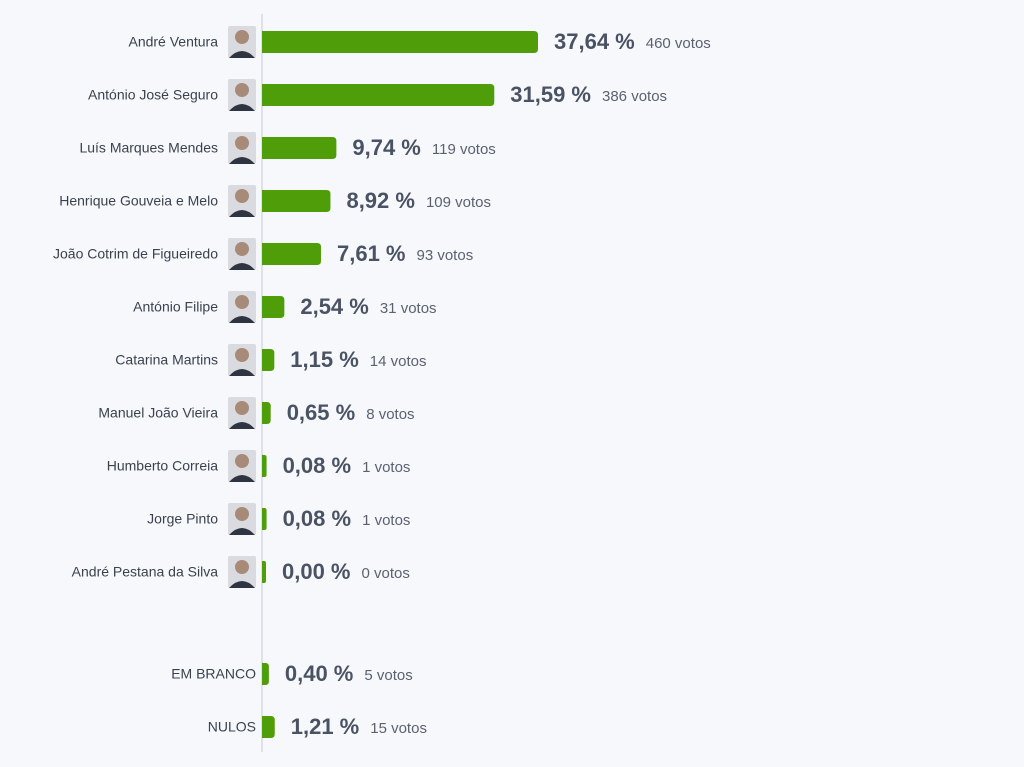 The image size is (1024, 767). Describe the element at coordinates (458, 202) in the screenshot. I see `vote-label: 109 votos` at that location.